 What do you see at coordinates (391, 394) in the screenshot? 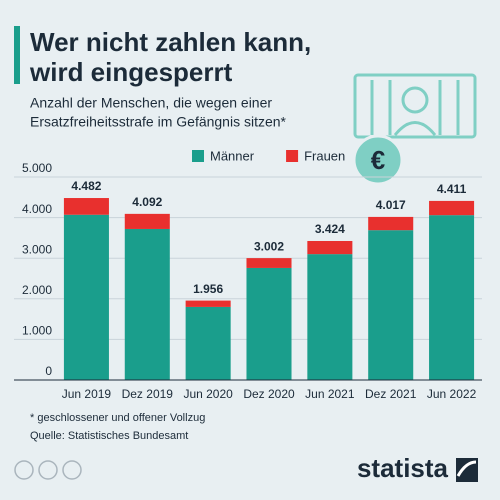
I see `x-tick-label: Dez 2021` at bounding box center [391, 394].